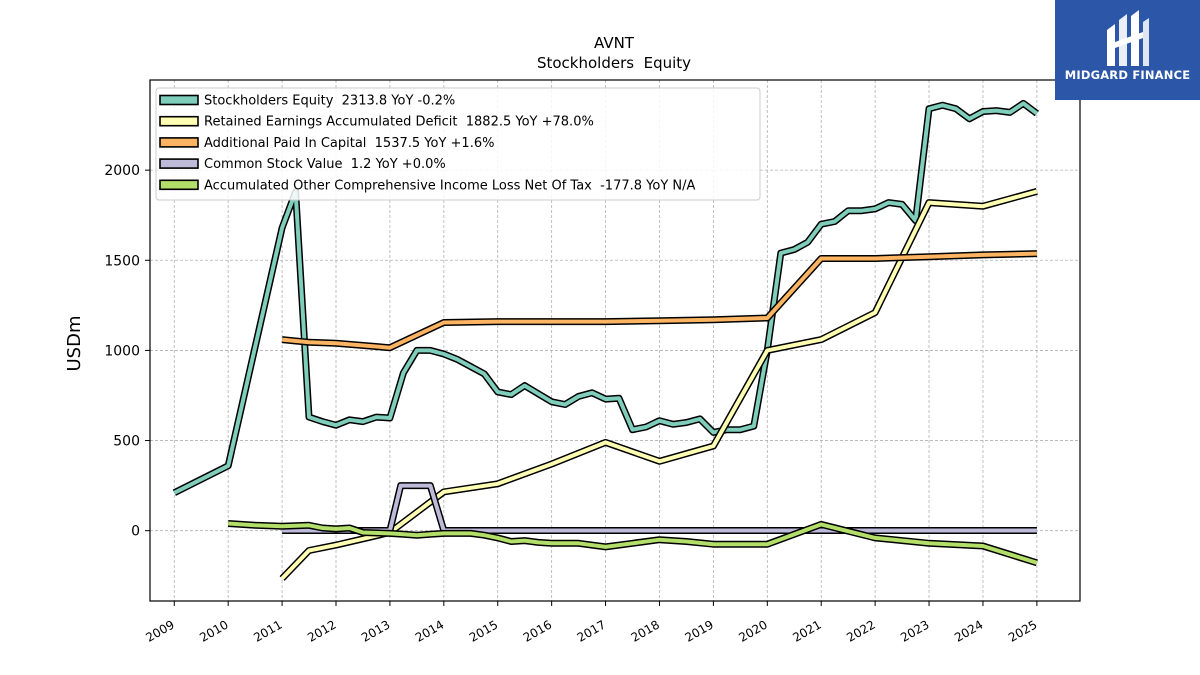  I want to click on y-tick-label: 1500, so click(122, 261).